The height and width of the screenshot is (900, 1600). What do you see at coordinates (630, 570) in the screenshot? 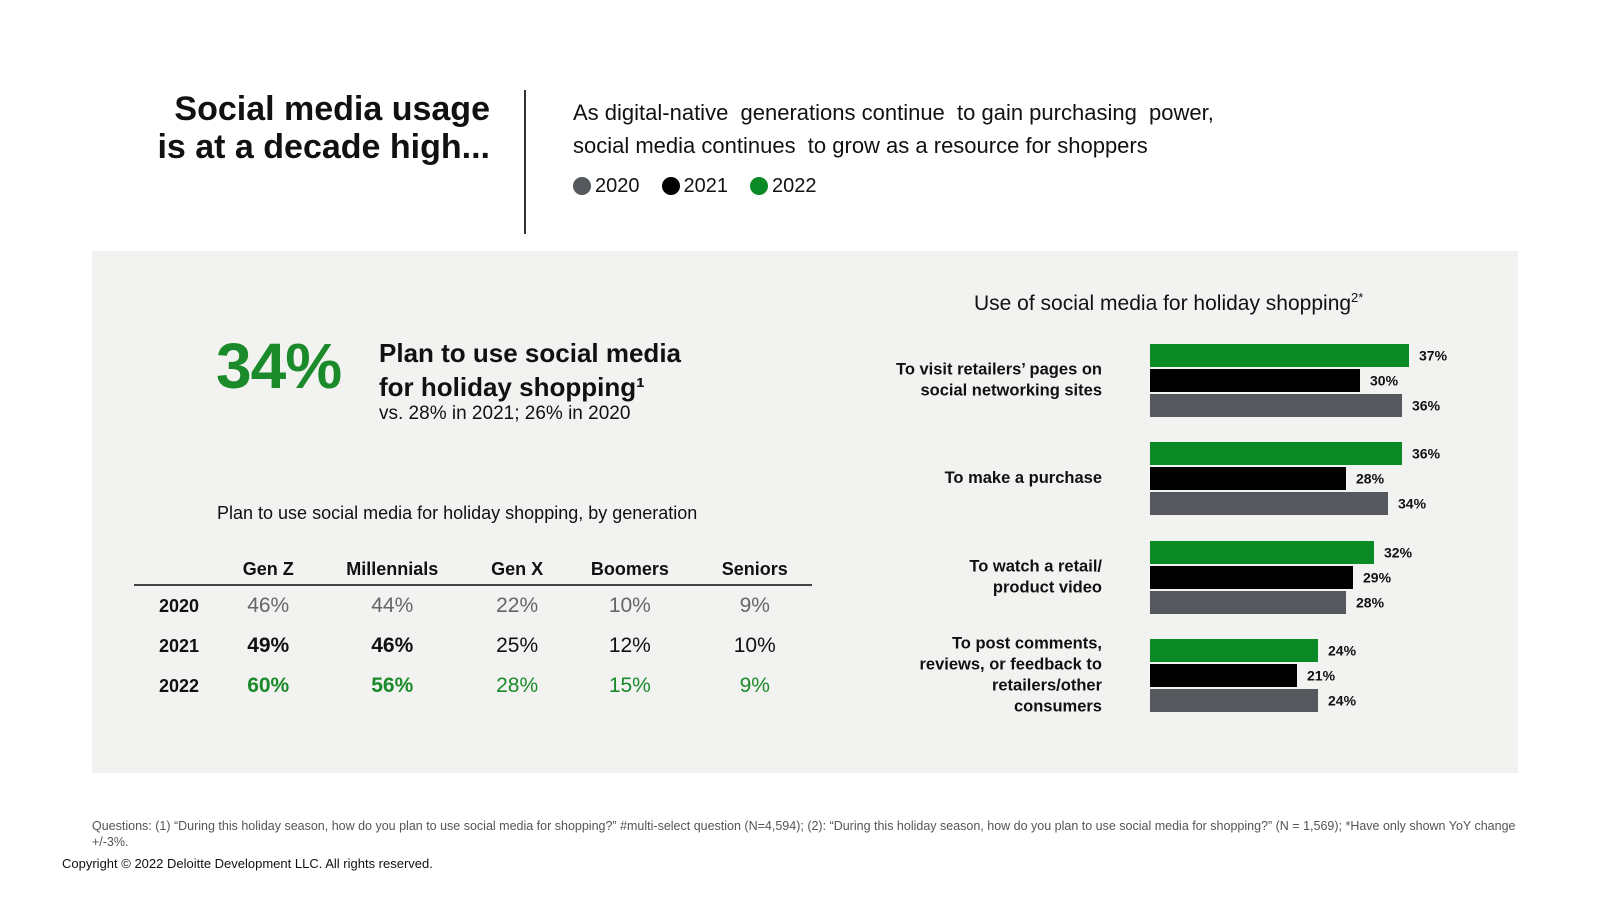
I see `header-boomers: Boomers` at bounding box center [630, 570].